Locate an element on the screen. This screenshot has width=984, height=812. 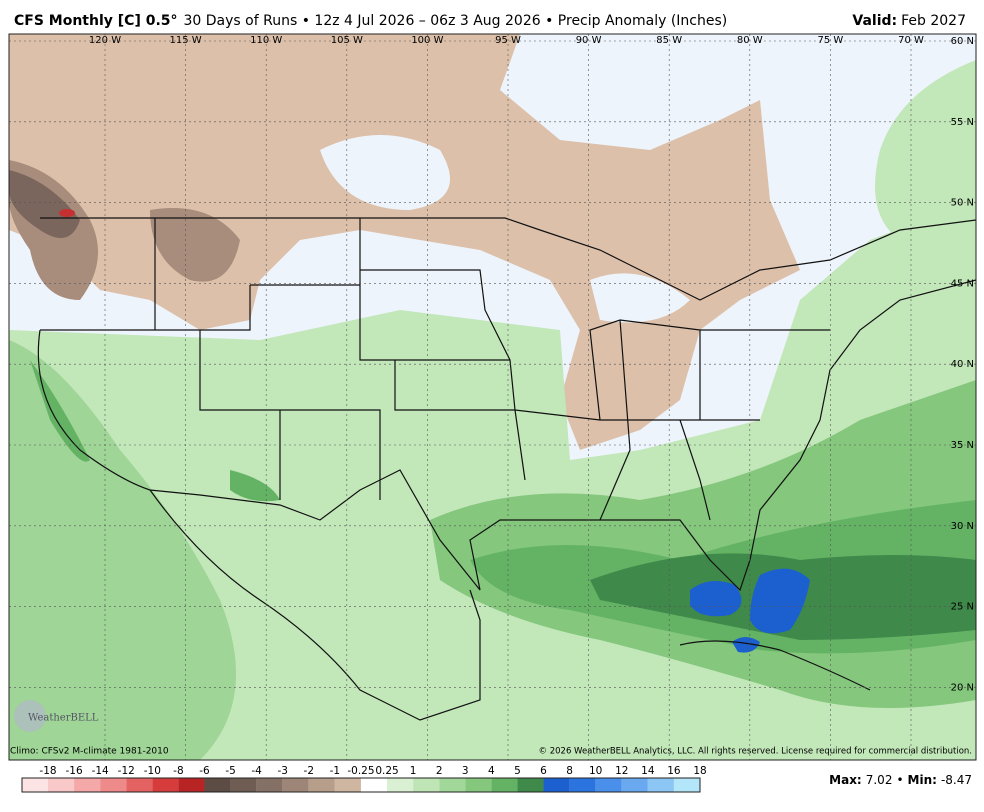
lat-label: 40 N is located at coordinates (962, 364).